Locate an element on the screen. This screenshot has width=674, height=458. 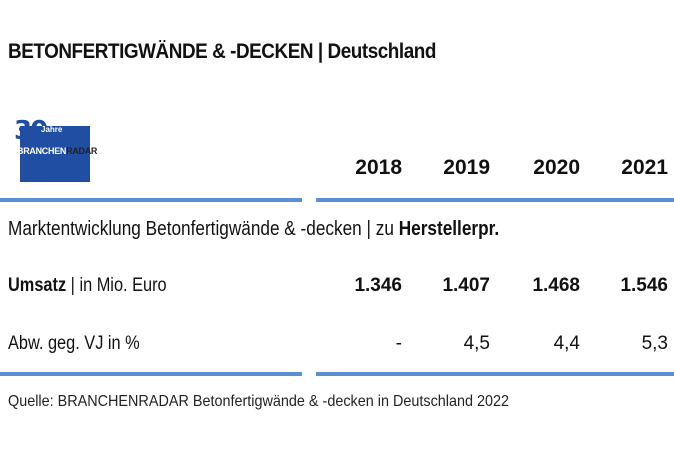
row-label-umsatz: Umsatz | in Mio. Euro is located at coordinates (87, 286).